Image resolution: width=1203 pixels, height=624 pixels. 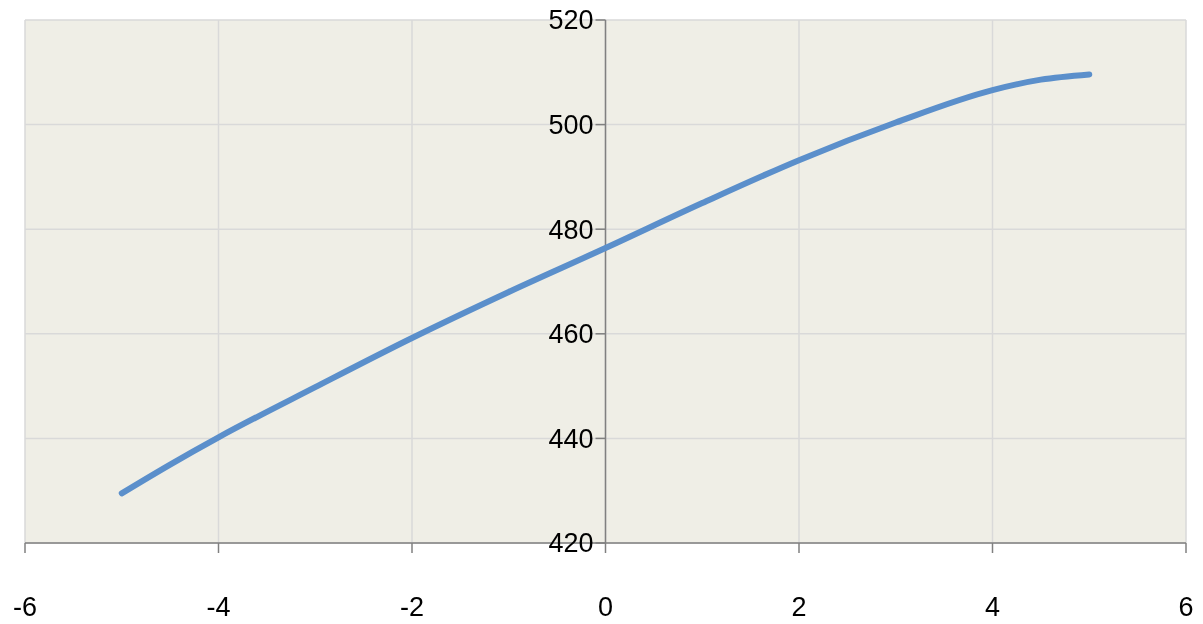 I want to click on x-tick-label: 2, so click(x=799, y=607).